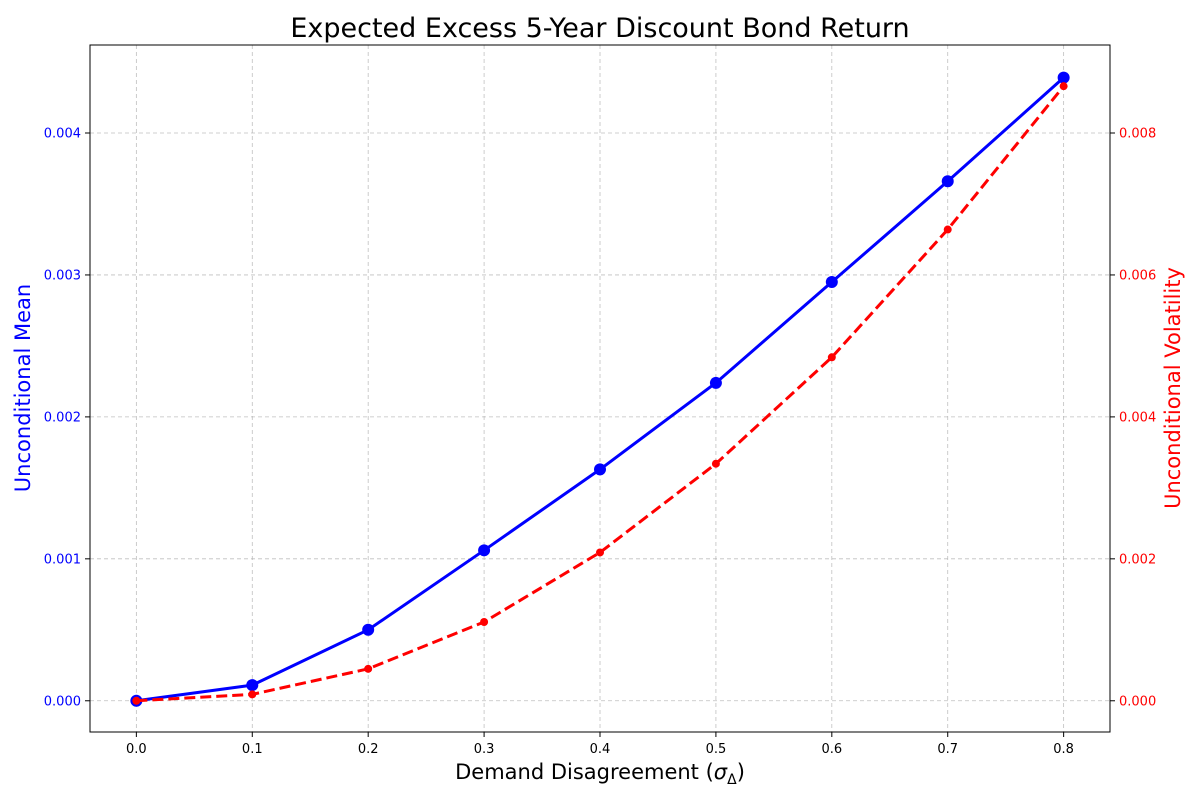 The width and height of the screenshot is (1200, 800). Describe the element at coordinates (1137, 559) in the screenshot. I see `y-right-tick-label: 0.002` at that location.